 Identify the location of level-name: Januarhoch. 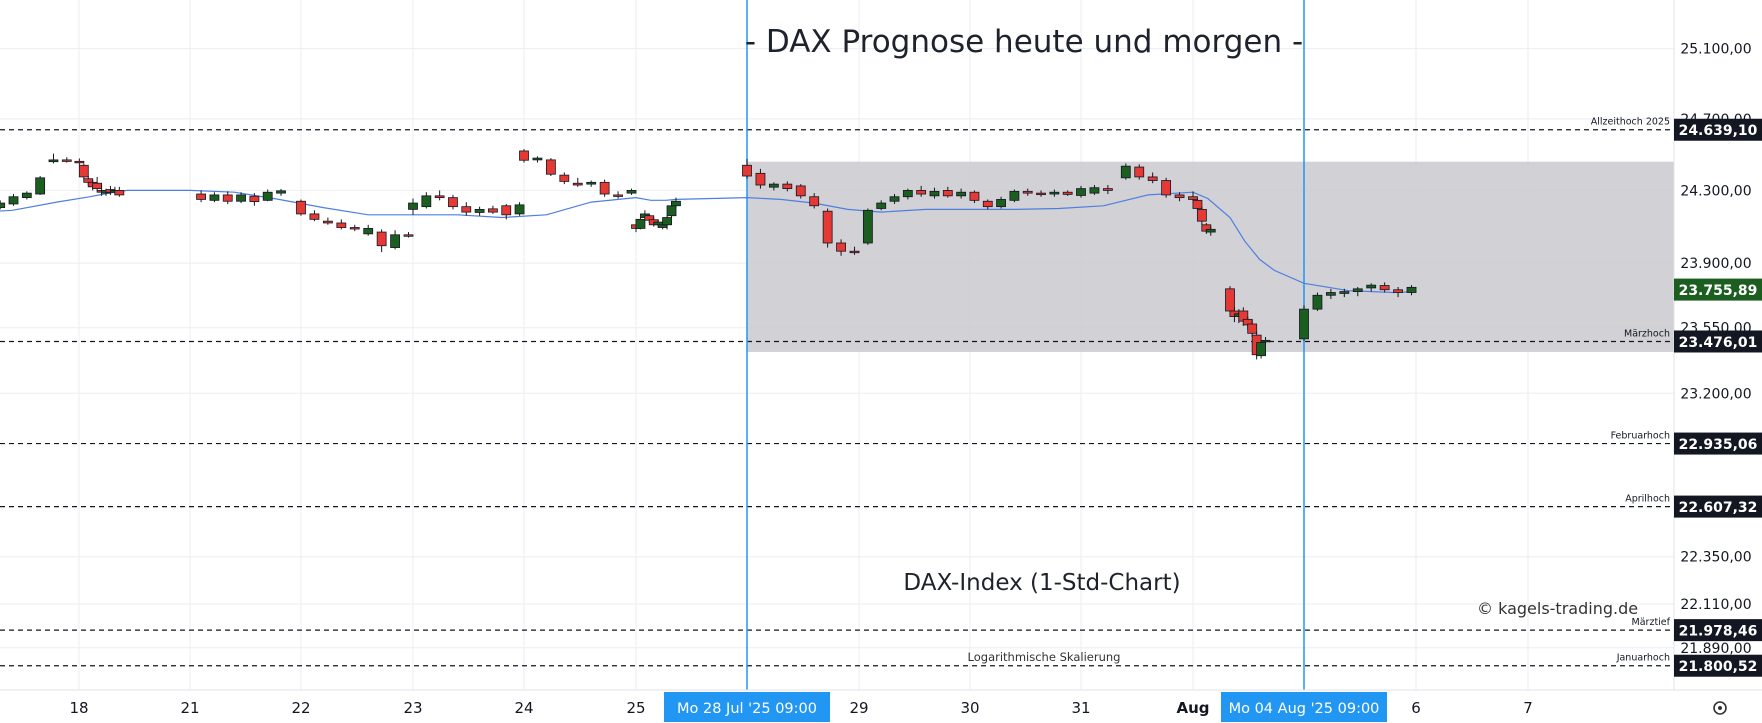
(1643, 658).